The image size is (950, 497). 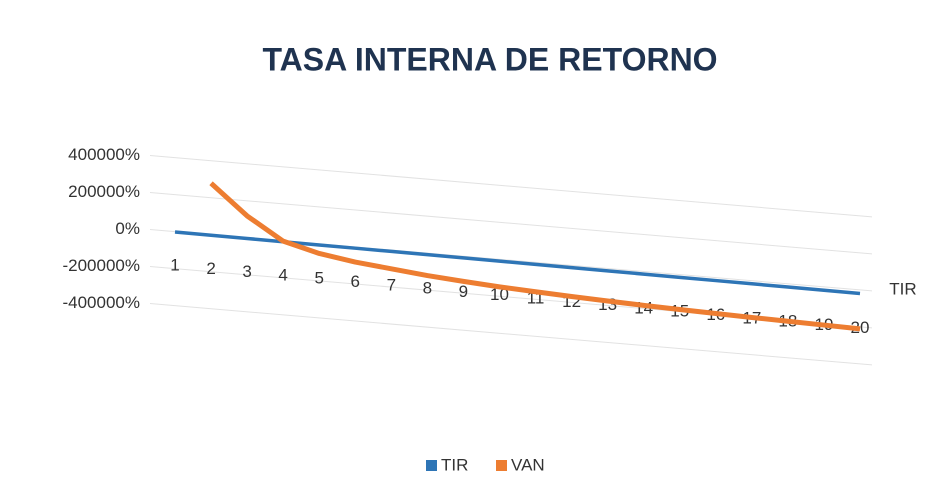 I want to click on y-tick-label: 400000%, so click(x=104, y=154).